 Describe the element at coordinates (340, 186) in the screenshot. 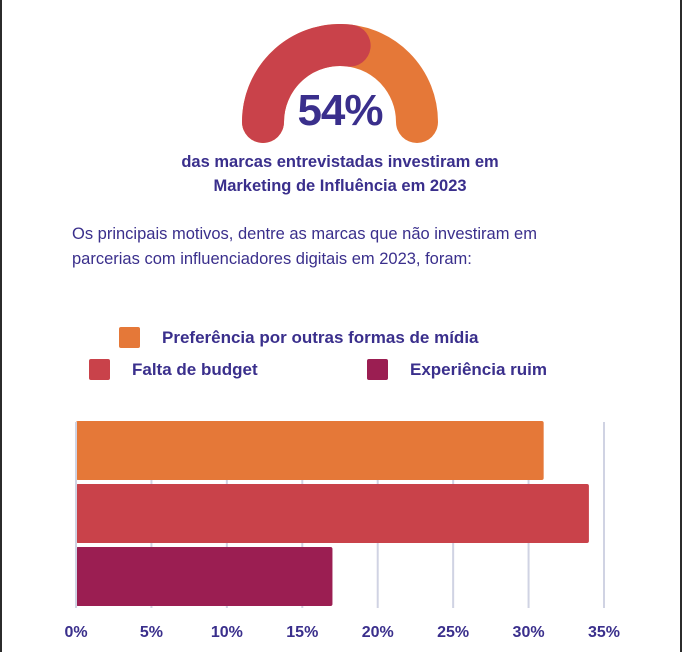

I see `headline-caption-line-2: Marketing de Influência em 2023` at that location.